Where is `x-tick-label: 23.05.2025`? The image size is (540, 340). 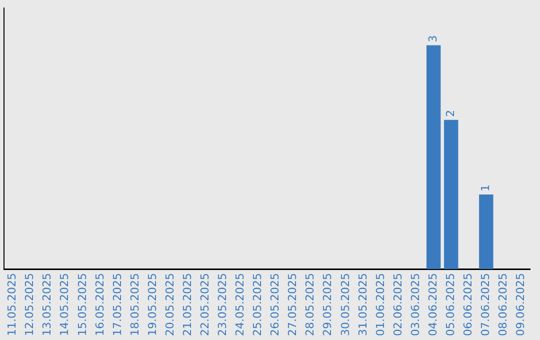
x-tick-label: 23.05.2025 is located at coordinates (223, 304).